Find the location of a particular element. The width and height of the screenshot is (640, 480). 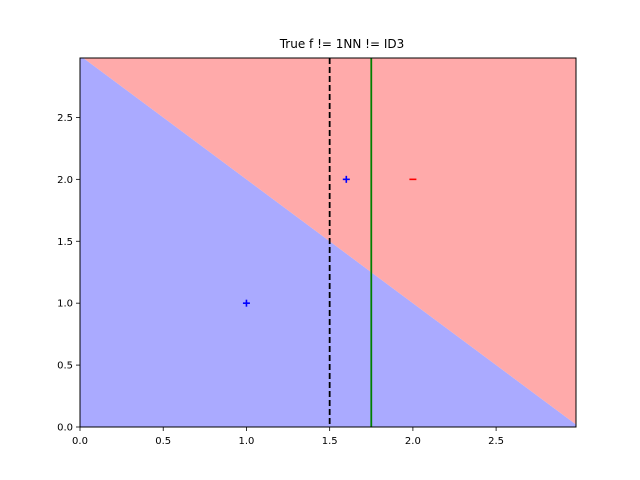

y-tick-label: 2.0 is located at coordinates (65, 180).